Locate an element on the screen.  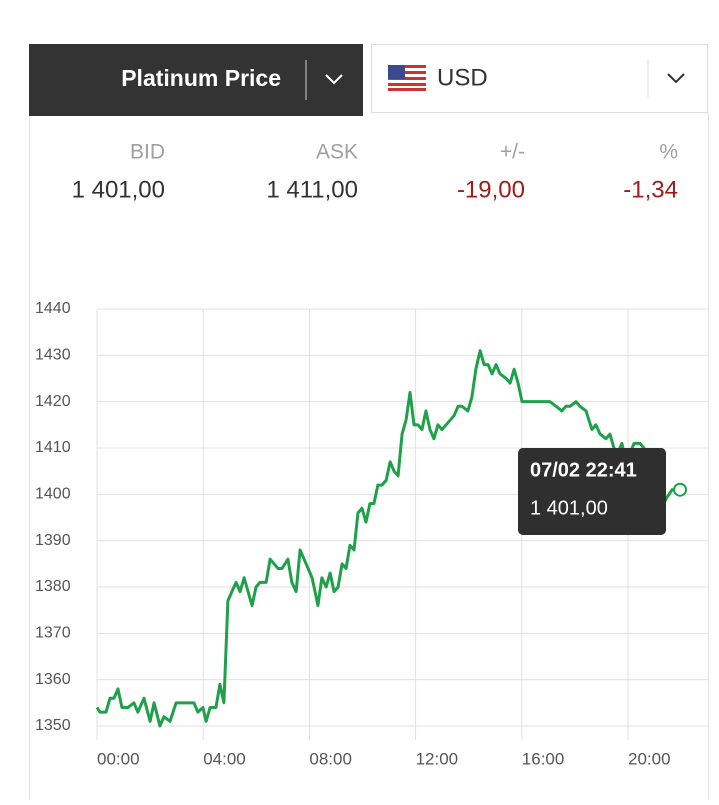
tooltip-box is located at coordinates (592, 491).